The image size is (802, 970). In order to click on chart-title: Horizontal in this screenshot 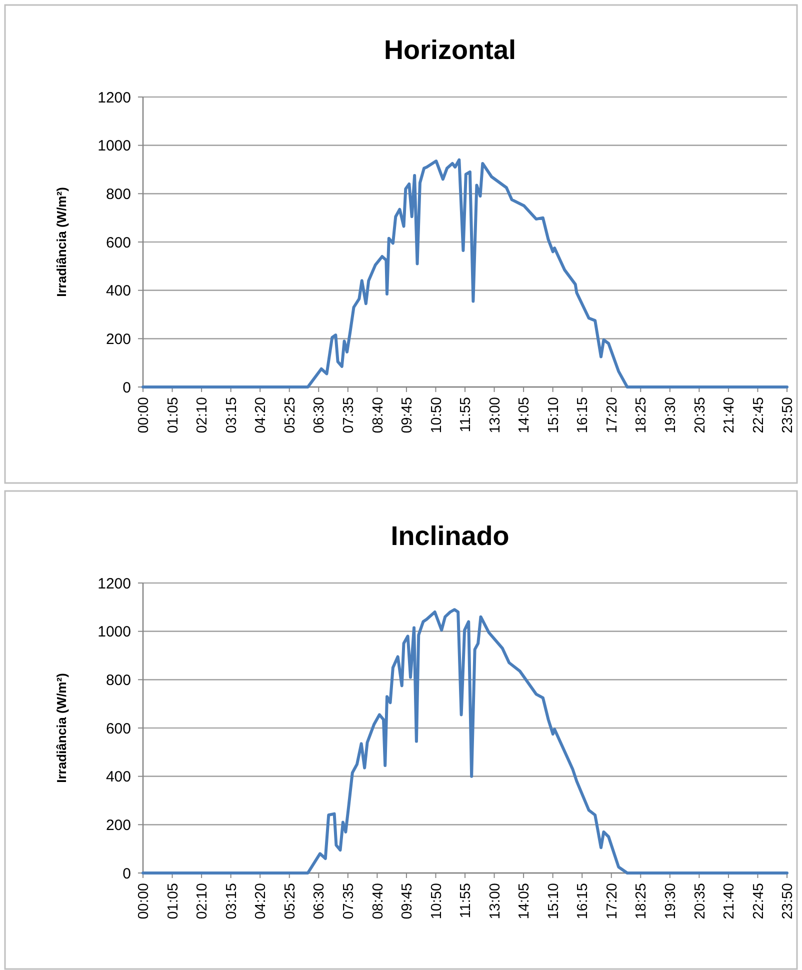, I will do `click(450, 50)`.